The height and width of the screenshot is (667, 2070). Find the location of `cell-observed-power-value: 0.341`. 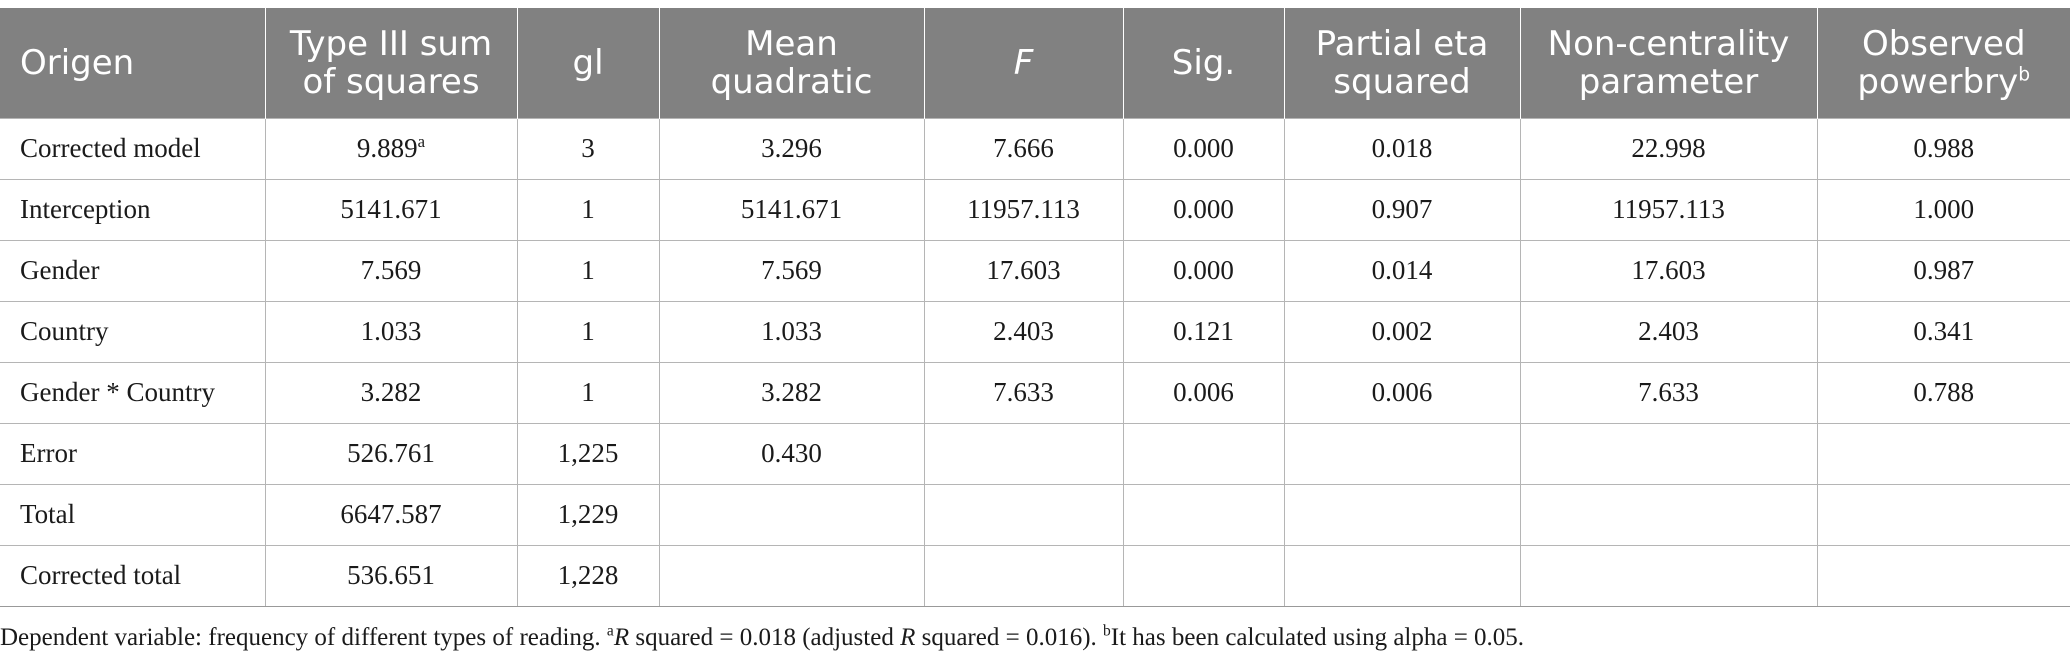

cell-observed-power-value: 0.341 is located at coordinates (1944, 331).